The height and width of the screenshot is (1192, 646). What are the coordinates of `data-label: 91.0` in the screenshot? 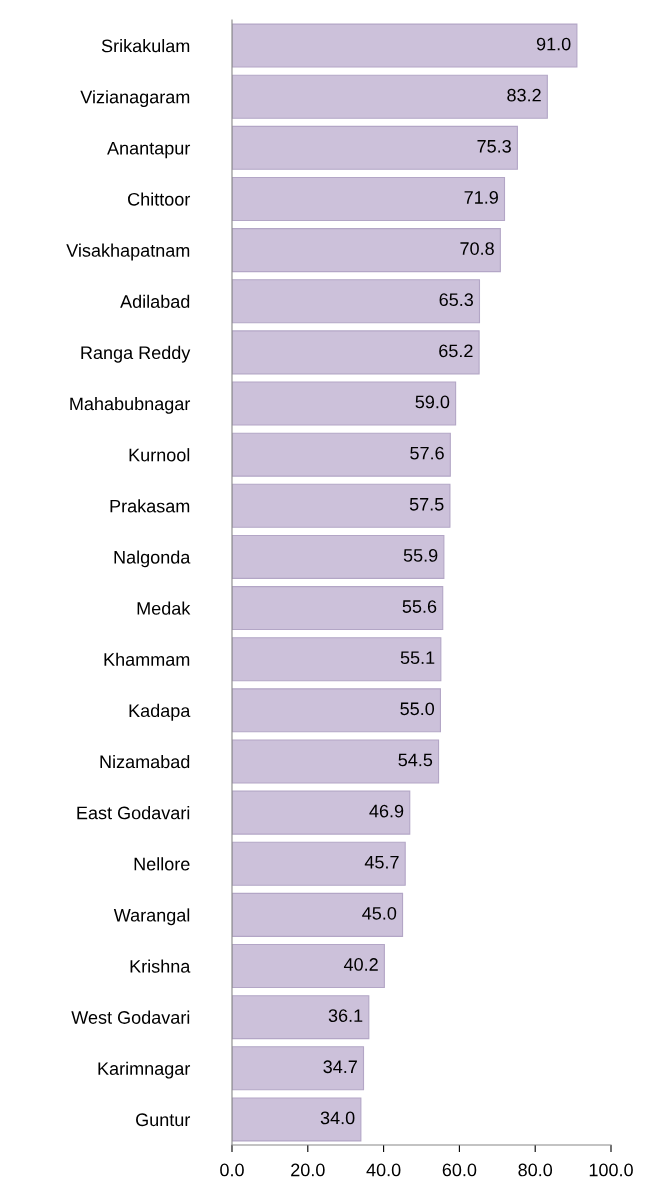 It's located at (553, 44).